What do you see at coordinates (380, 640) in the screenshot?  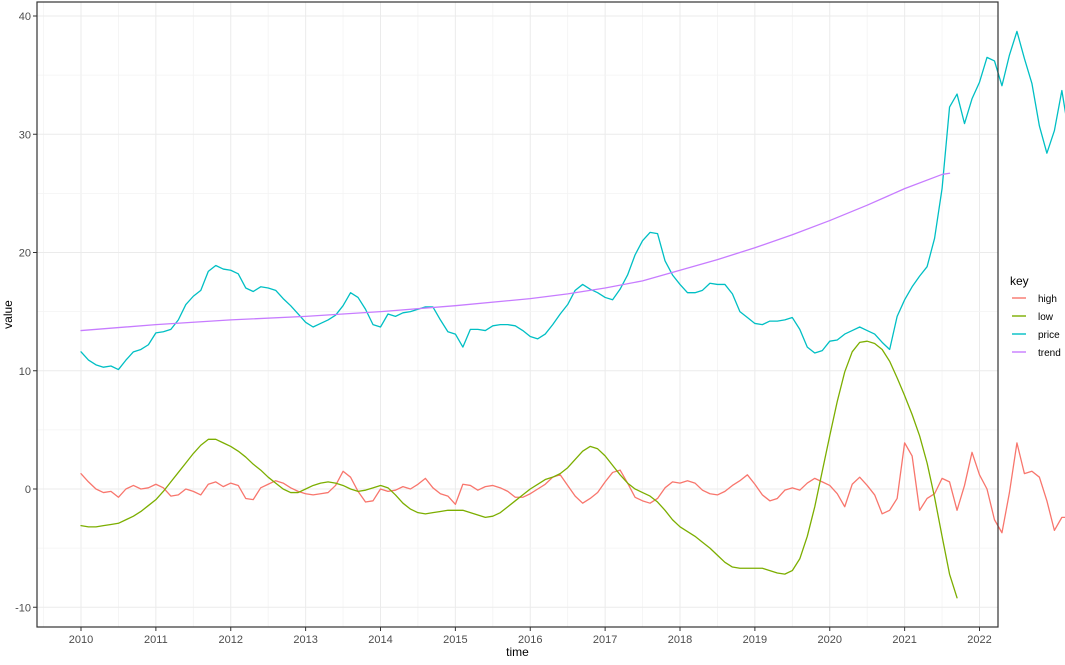 I see `x-tick-label: 2014` at bounding box center [380, 640].